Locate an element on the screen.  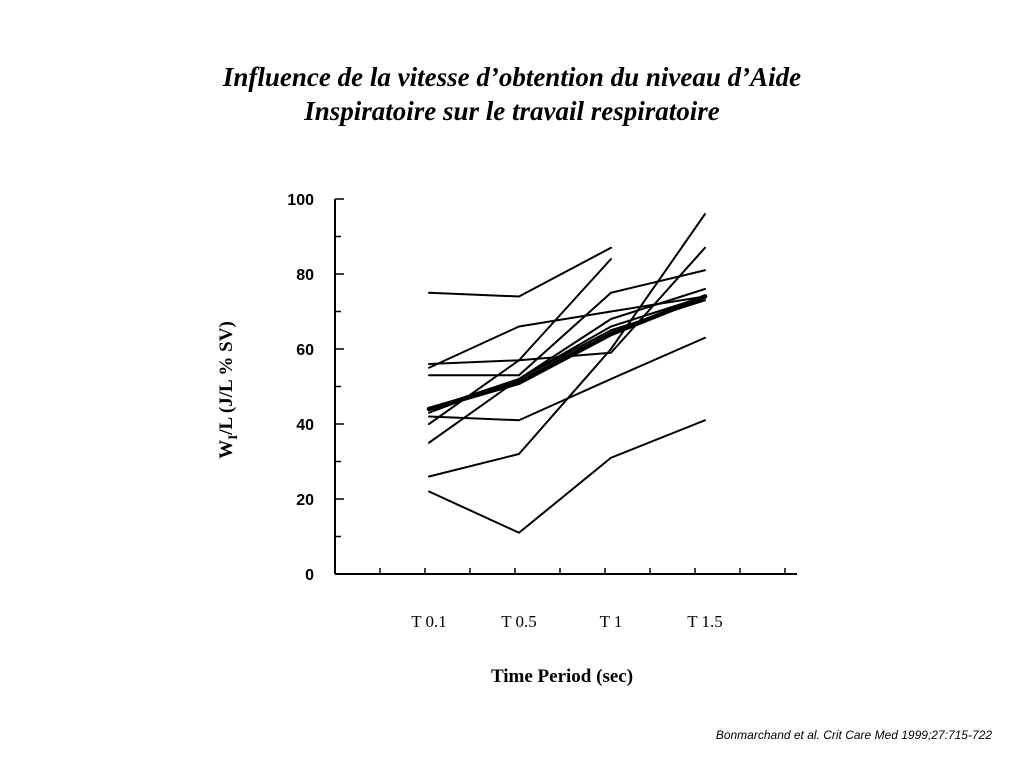
chart-series-lines is located at coordinates (567, 373).